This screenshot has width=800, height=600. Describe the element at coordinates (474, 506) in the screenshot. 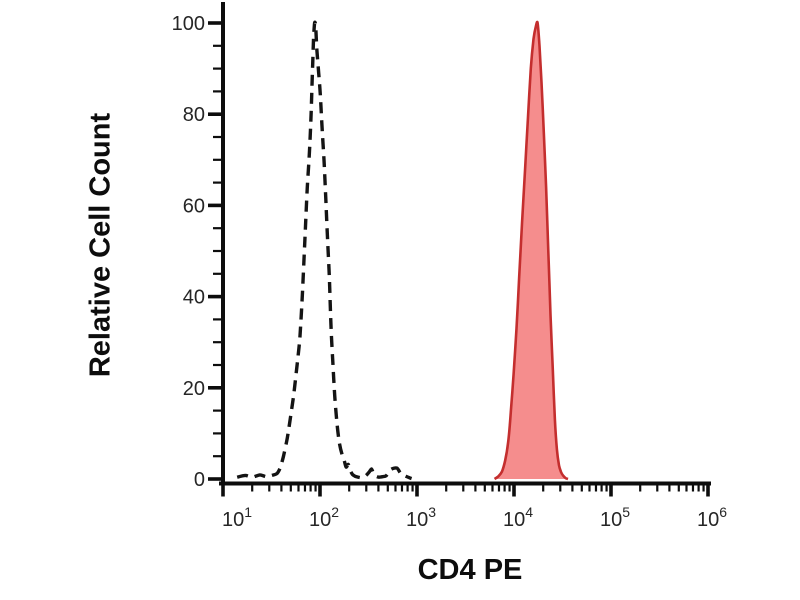

I see `x-axis-ticks: 10¹ 10² 10³ 10⁴ 10⁵ 10⁶` at that location.